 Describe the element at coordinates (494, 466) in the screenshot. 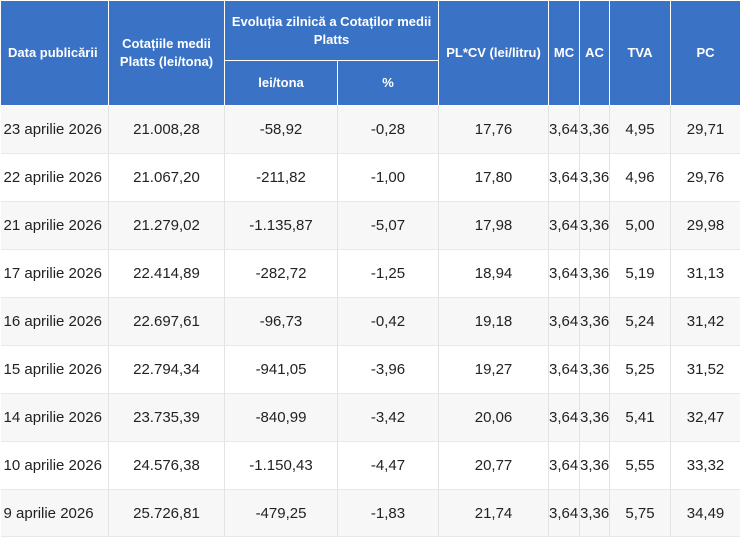

I see `cell-plcv: 20,77` at that location.